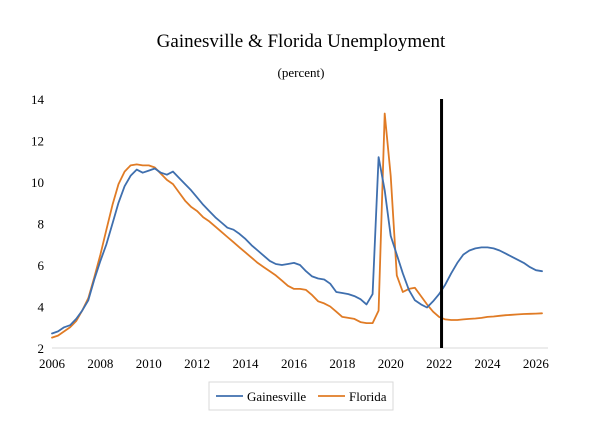 This screenshot has width=593, height=436. I want to click on x-tick-label: 2008, so click(100, 363).